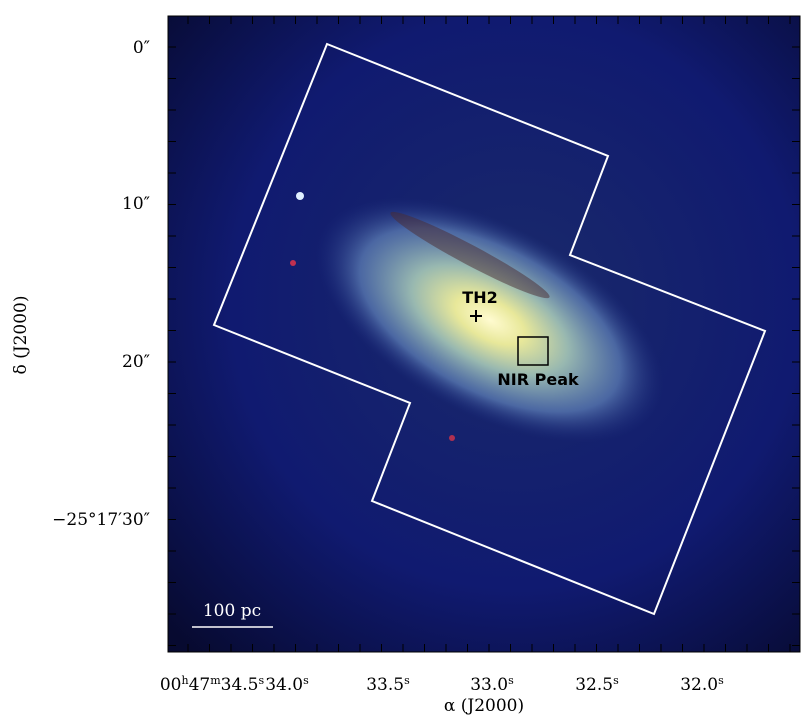 The image size is (802, 717). I want to click on x-tick-part: 33.5, so click(385, 685).